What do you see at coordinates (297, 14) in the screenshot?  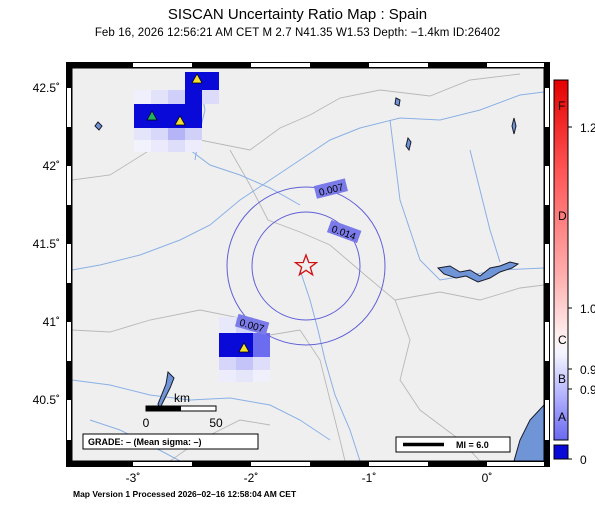 I see `map-title: SISCAN Uncertainty Ratio Map : Spain` at bounding box center [297, 14].